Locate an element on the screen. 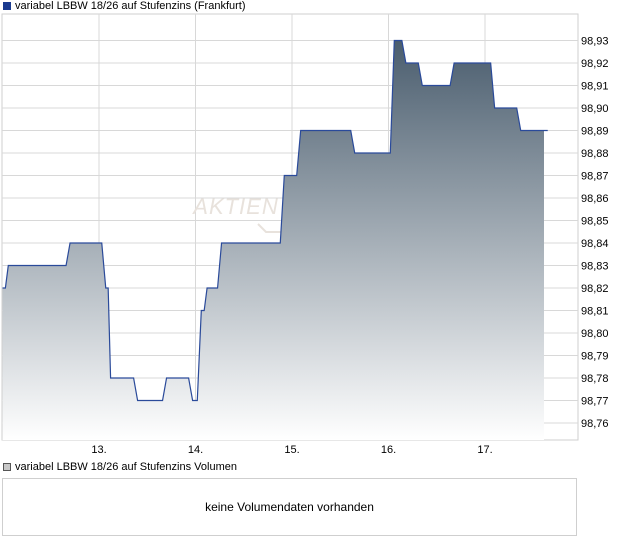 The image size is (620, 546). y-tick-label: 98,77 is located at coordinates (595, 402).